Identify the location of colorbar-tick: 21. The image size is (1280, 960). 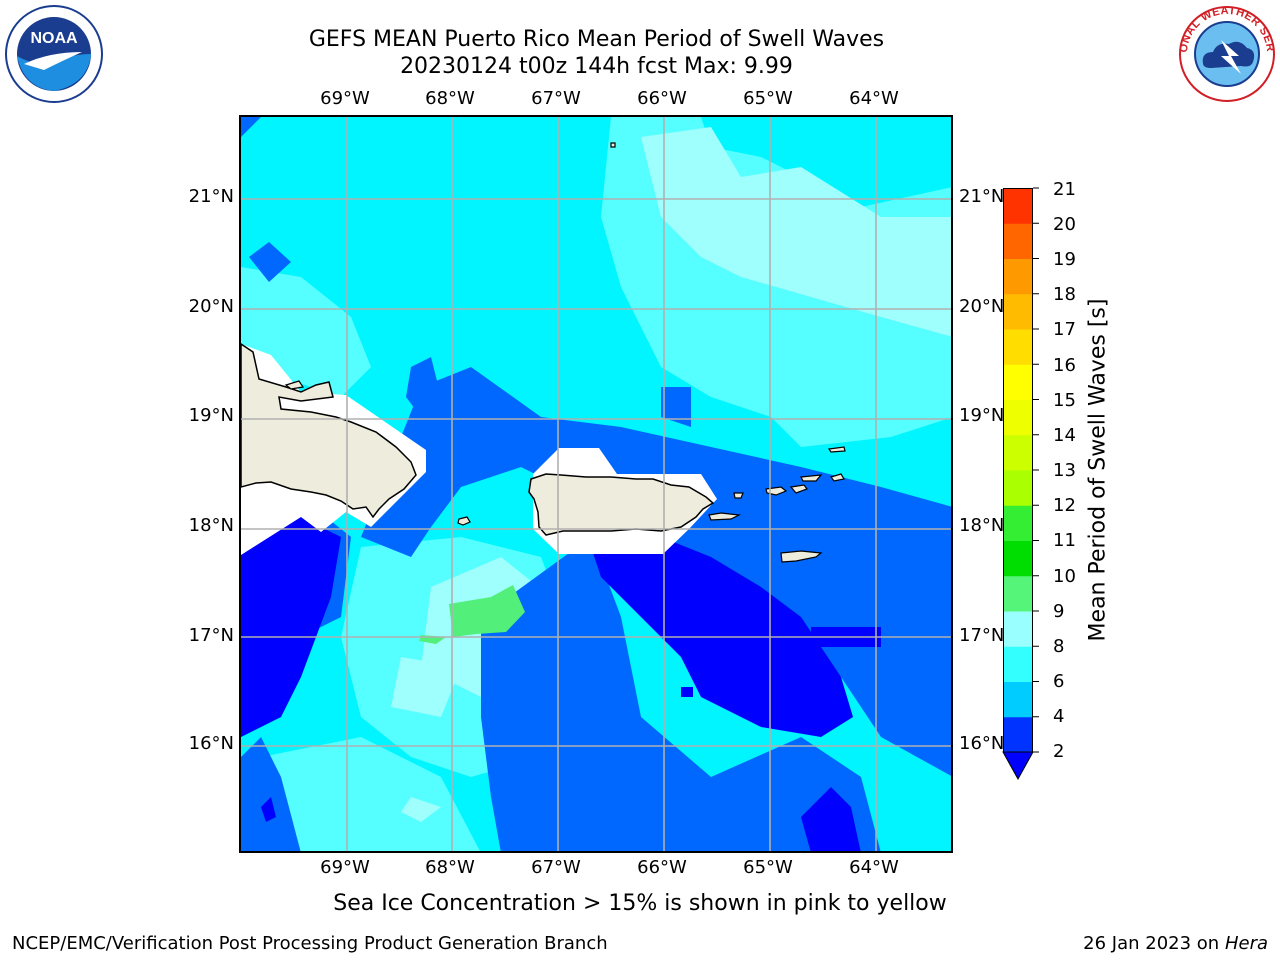
(1064, 189).